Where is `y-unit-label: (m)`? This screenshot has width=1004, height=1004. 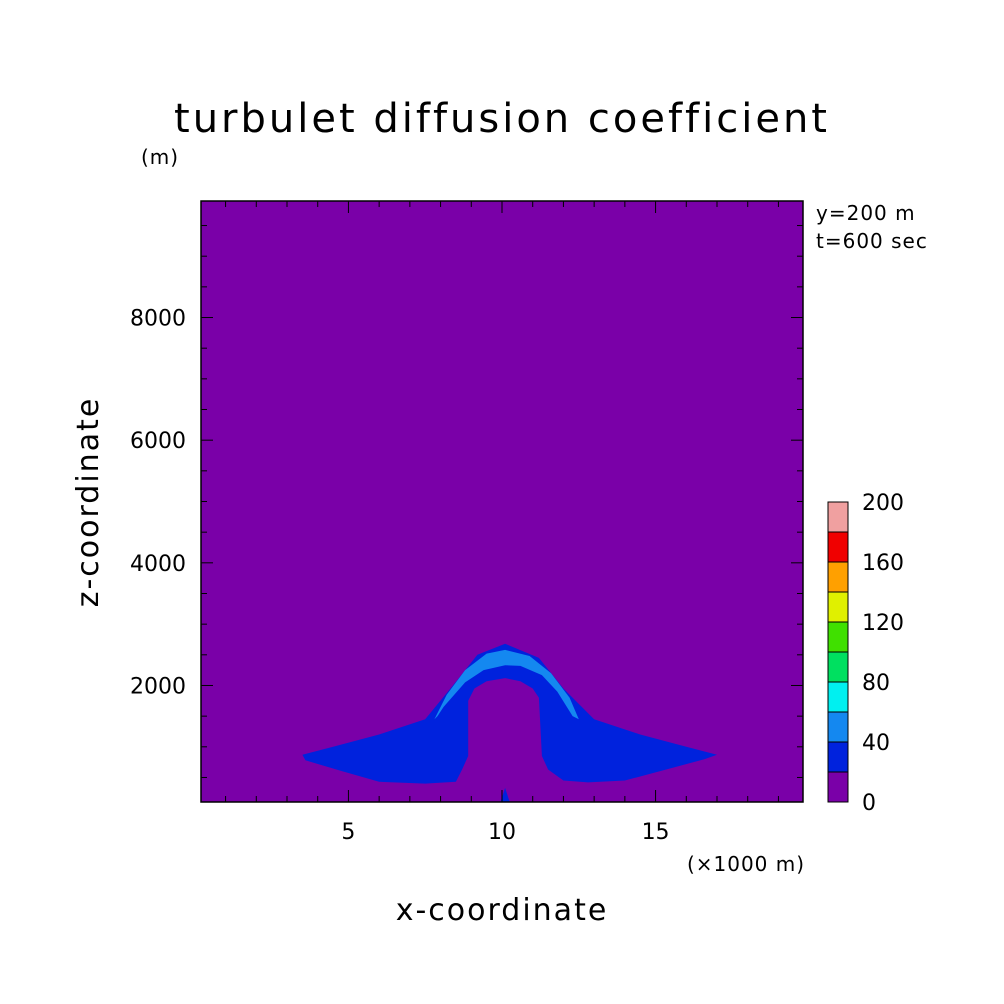 y-unit-label: (m) is located at coordinates (160, 157).